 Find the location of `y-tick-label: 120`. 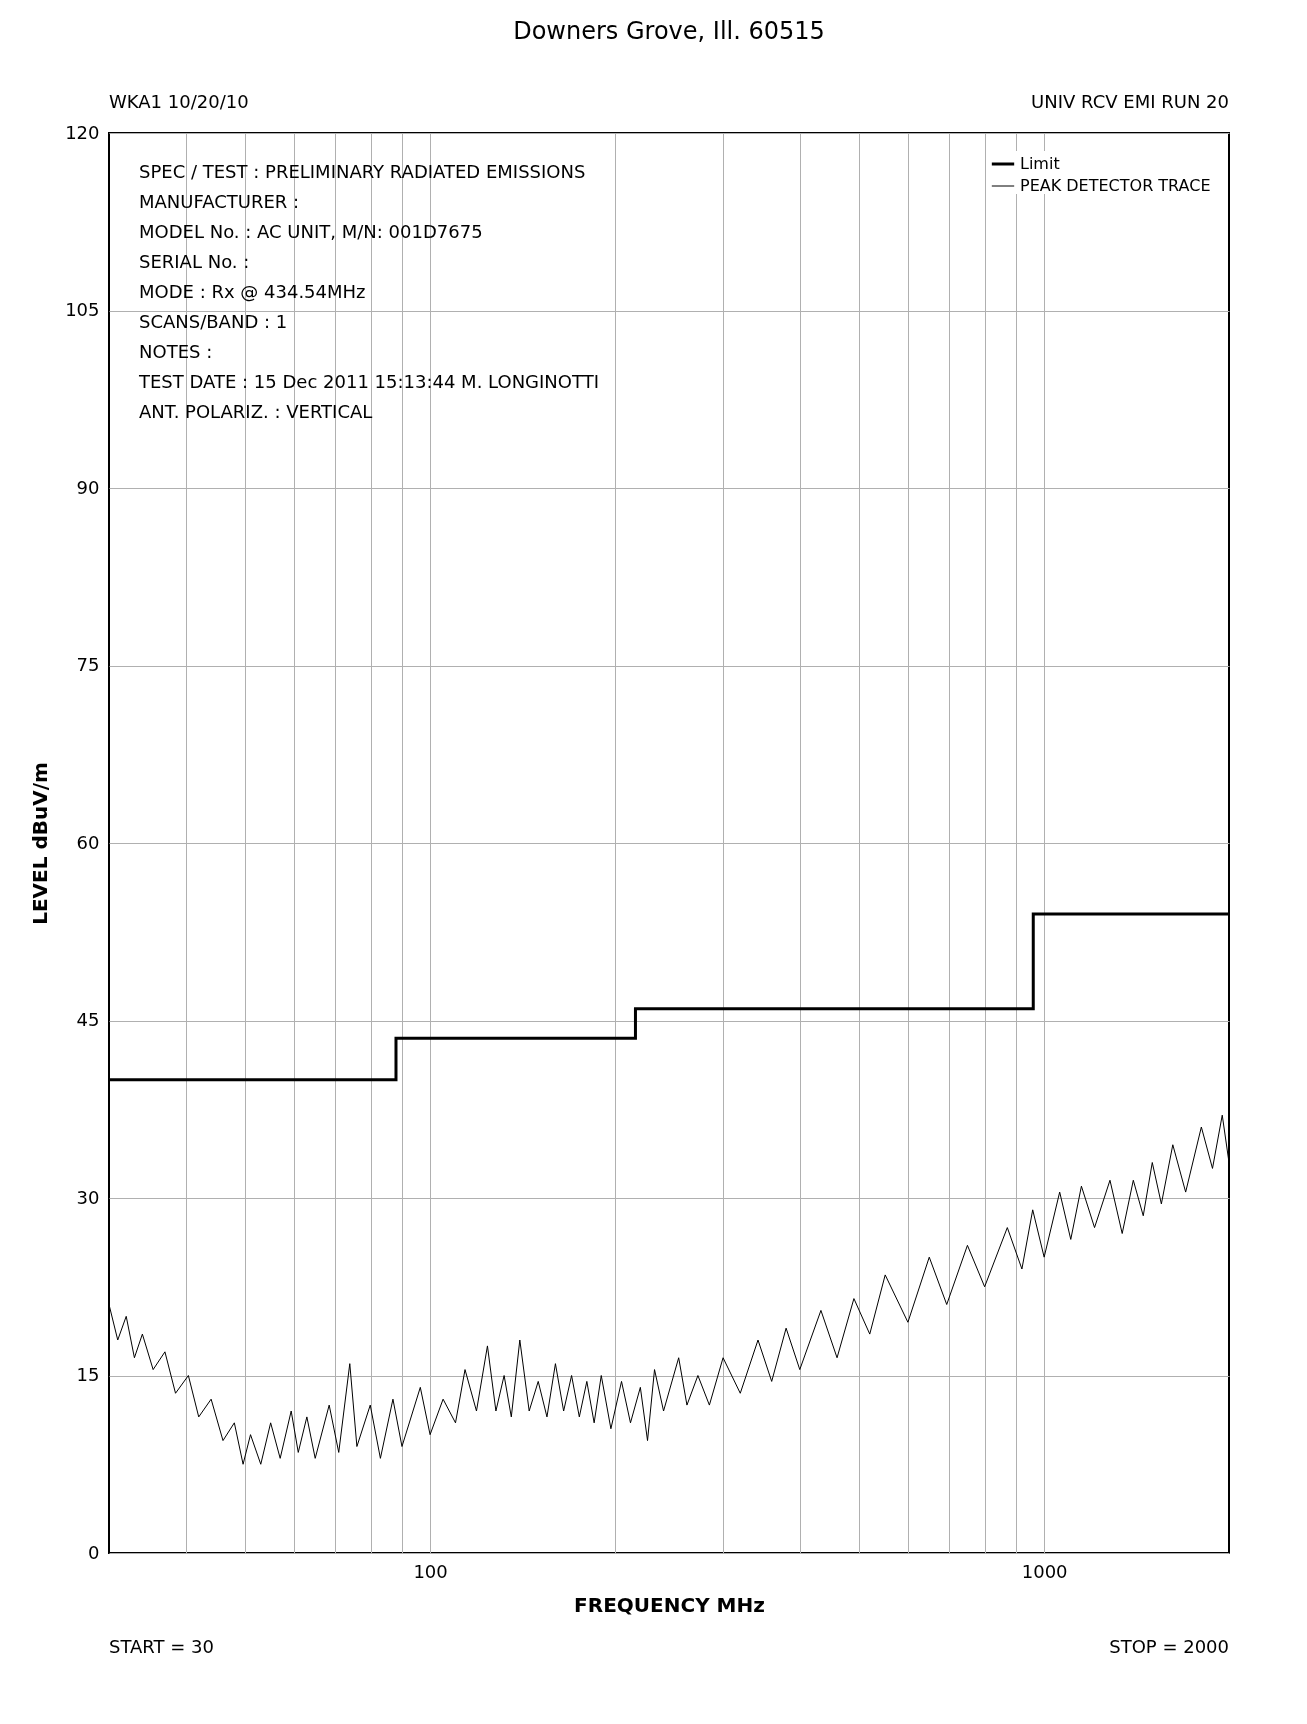

y-tick-label: 120 is located at coordinates (82, 132).